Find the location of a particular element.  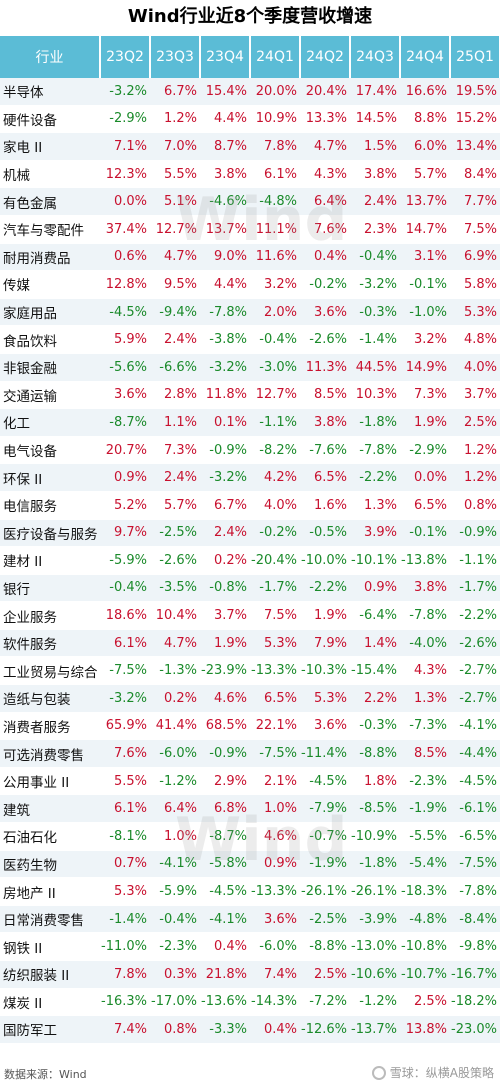

industry-name-cell: 半导体 is located at coordinates (50, 92).